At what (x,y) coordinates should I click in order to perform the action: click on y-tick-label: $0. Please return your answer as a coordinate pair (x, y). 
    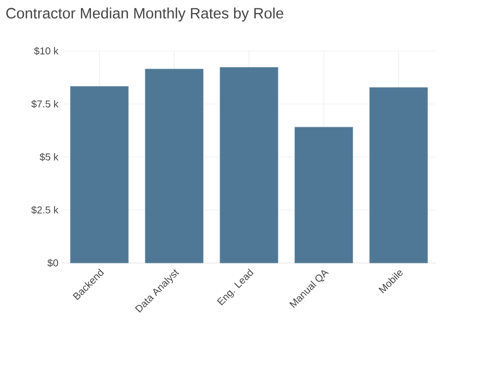
    Looking at the image, I should click on (52, 263).